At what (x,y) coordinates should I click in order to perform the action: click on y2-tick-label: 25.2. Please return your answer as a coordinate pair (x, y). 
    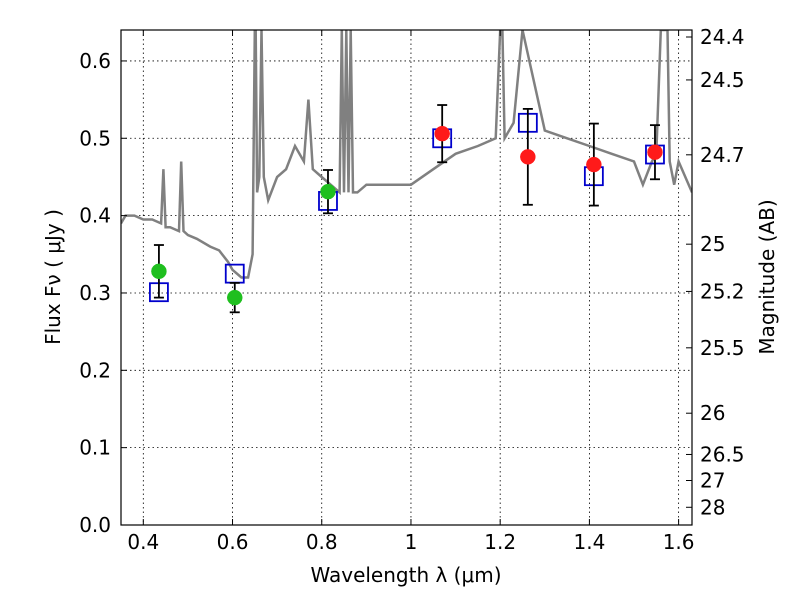
    Looking at the image, I should click on (722, 291).